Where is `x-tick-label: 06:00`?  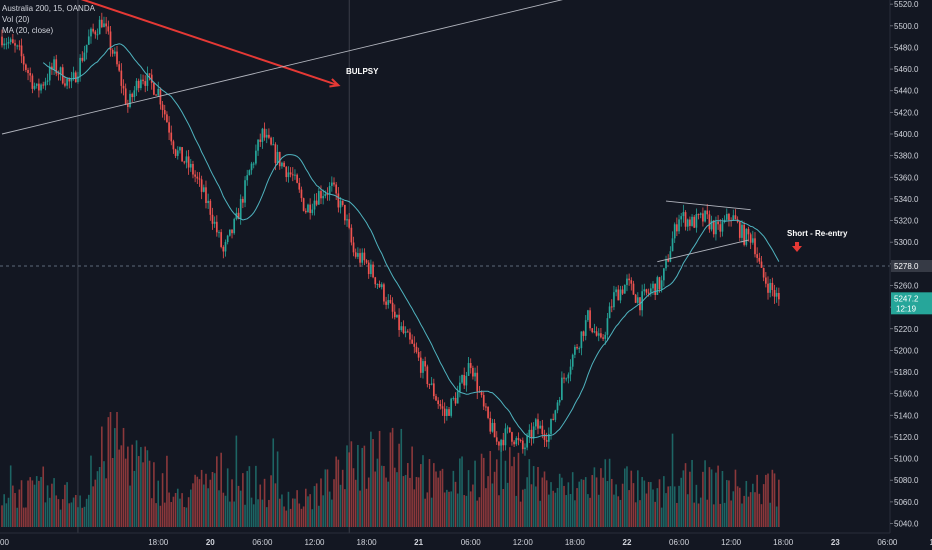
x-tick-label: 06:00 is located at coordinates (887, 542).